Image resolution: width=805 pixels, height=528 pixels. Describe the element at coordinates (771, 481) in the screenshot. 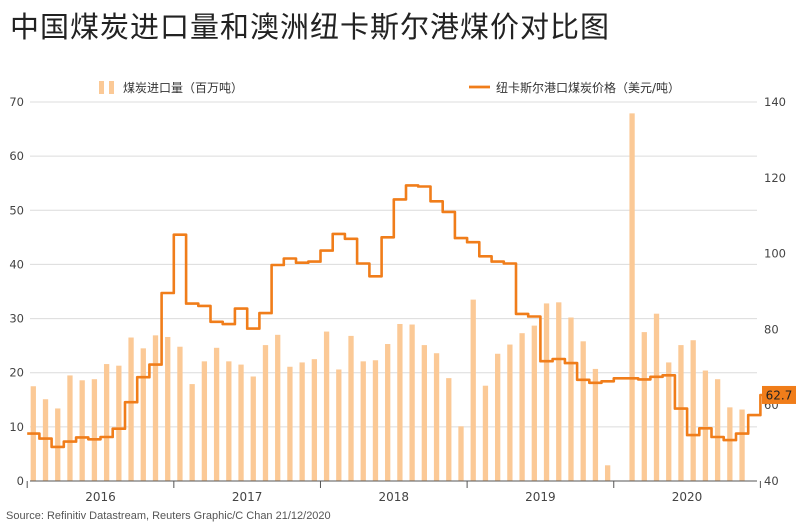

I see `right-axis-tick-label: 40` at that location.